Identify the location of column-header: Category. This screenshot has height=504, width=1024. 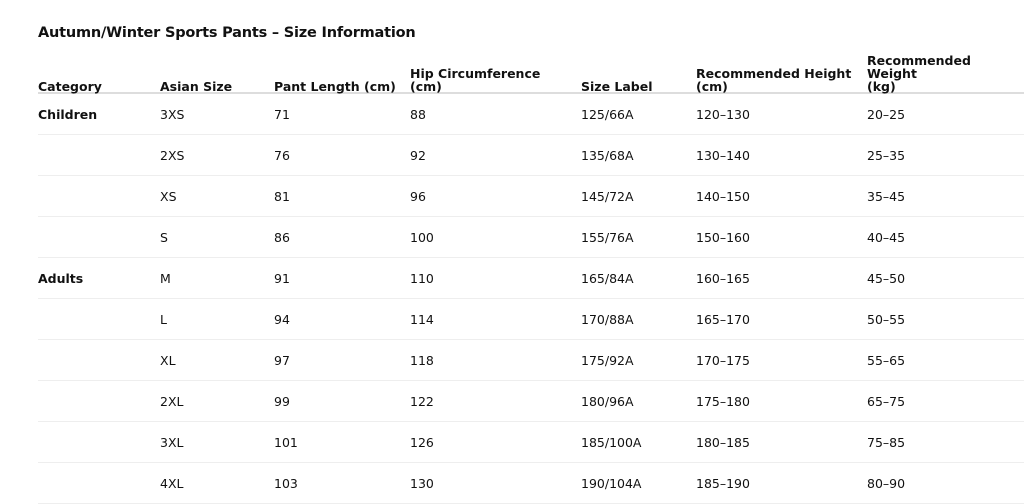
(70, 86).